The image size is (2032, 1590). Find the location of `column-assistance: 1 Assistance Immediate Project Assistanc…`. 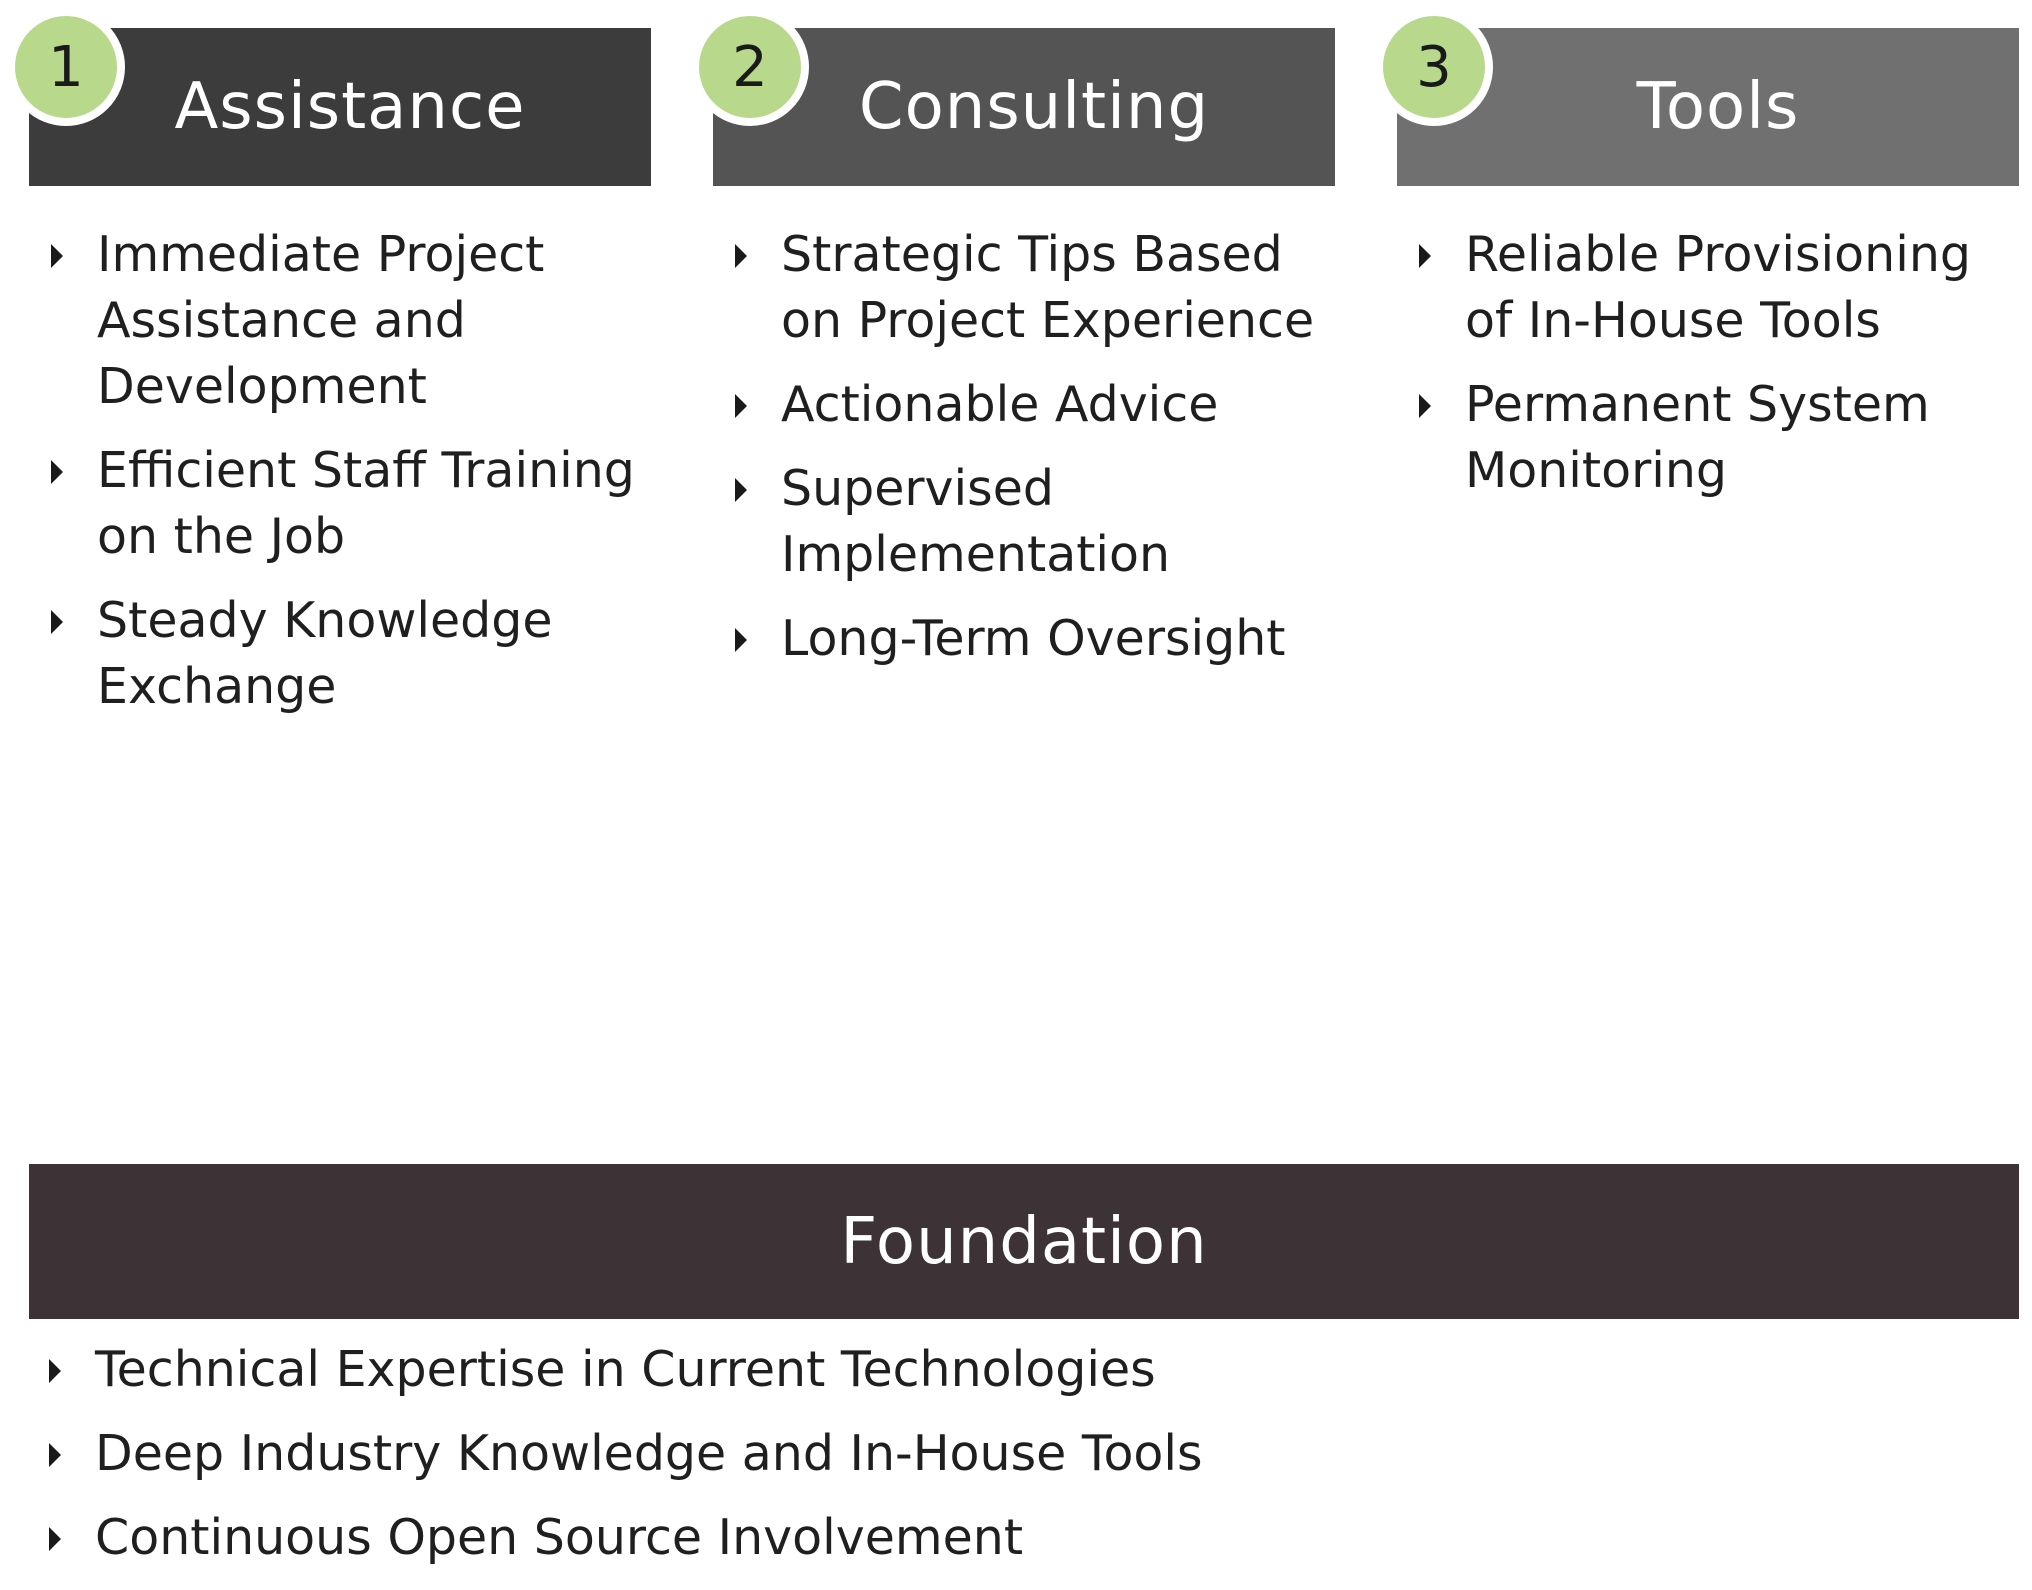

column-assistance: 1 Assistance Immediate Project Assistanc… is located at coordinates (329, 373).